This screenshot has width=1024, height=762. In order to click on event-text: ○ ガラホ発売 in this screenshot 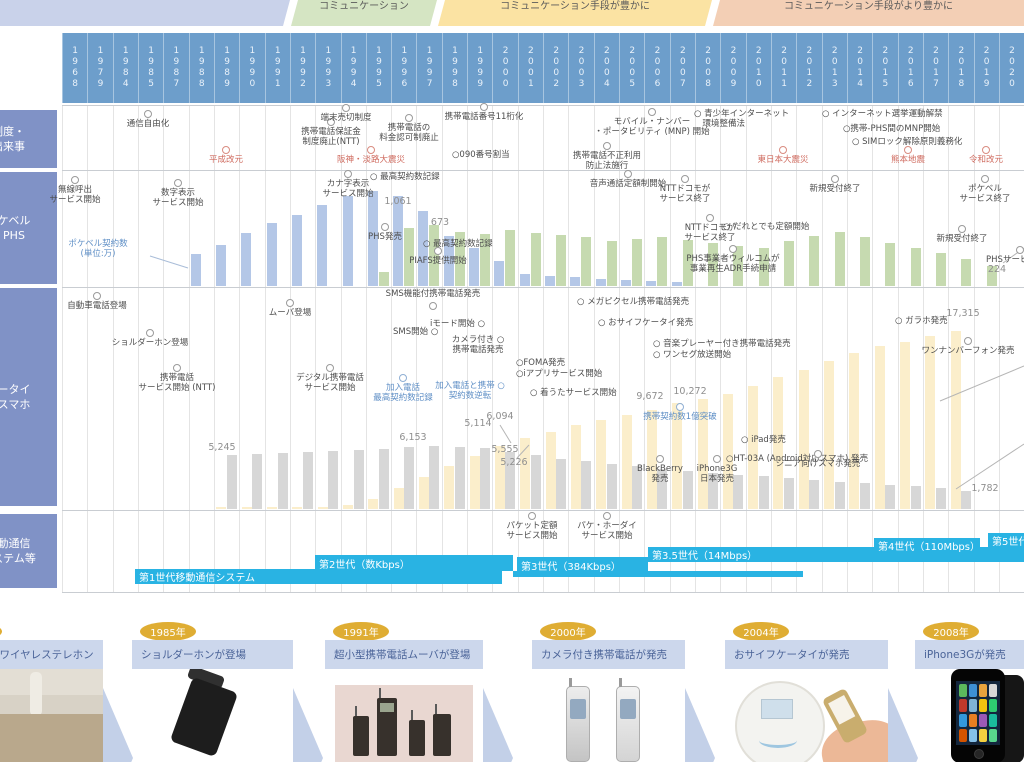, I will do `click(921, 321)`.